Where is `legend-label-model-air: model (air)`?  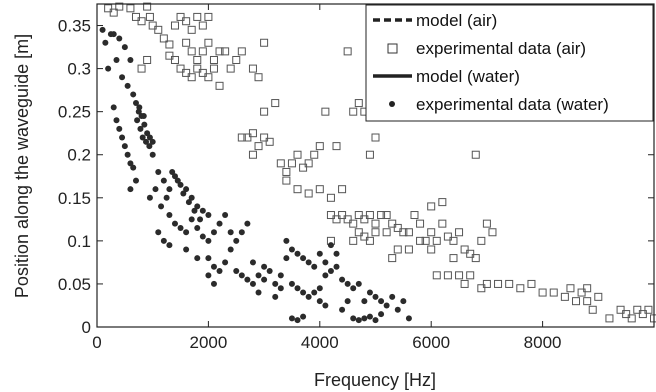 legend-label-model-air: model (air) is located at coordinates (456, 20).